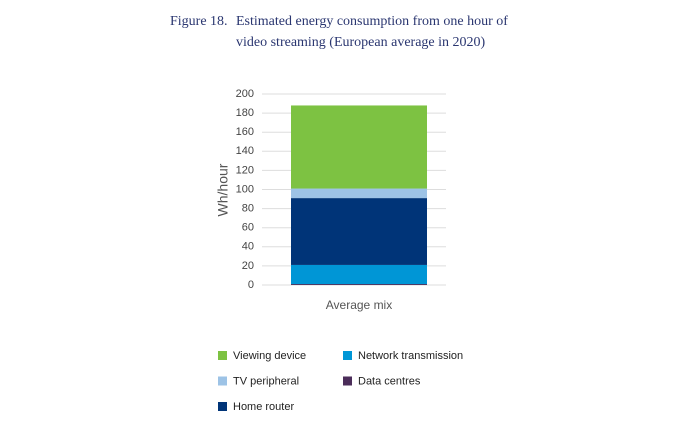 The width and height of the screenshot is (684, 423). Describe the element at coordinates (269, 356) in the screenshot. I see `legend-label: Viewing device` at that location.